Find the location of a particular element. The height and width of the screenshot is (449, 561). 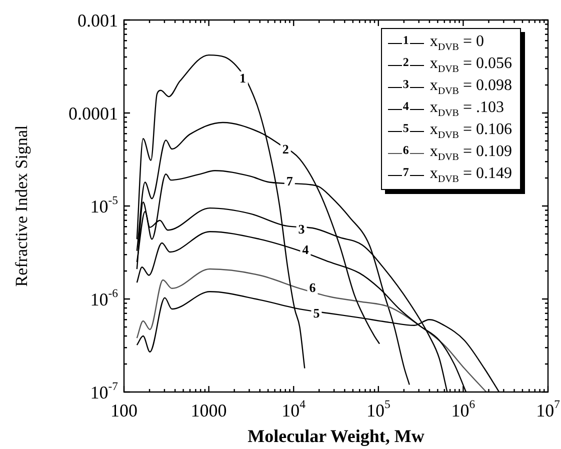

legend-label: x$_{DVB}$ = 0.109 is located at coordinates (471, 153).